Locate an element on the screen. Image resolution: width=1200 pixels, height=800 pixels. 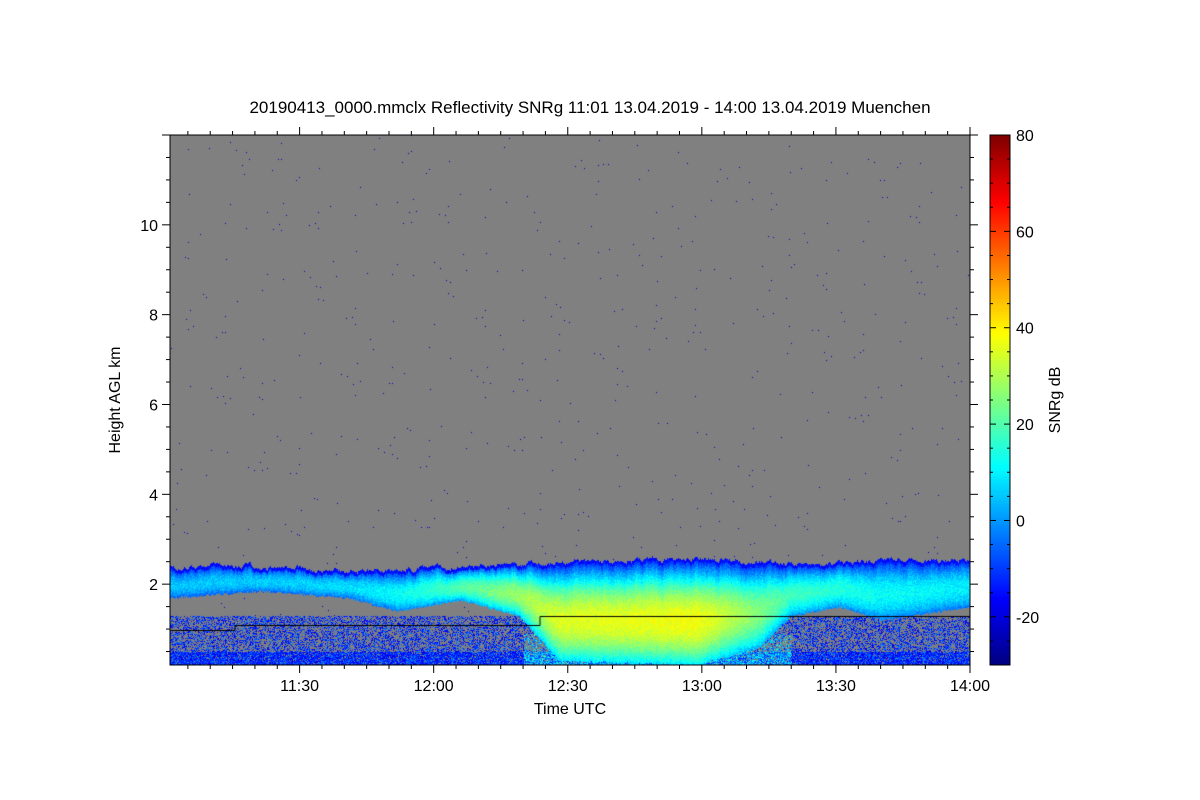
x-axis-label: Time UTC is located at coordinates (570, 709).